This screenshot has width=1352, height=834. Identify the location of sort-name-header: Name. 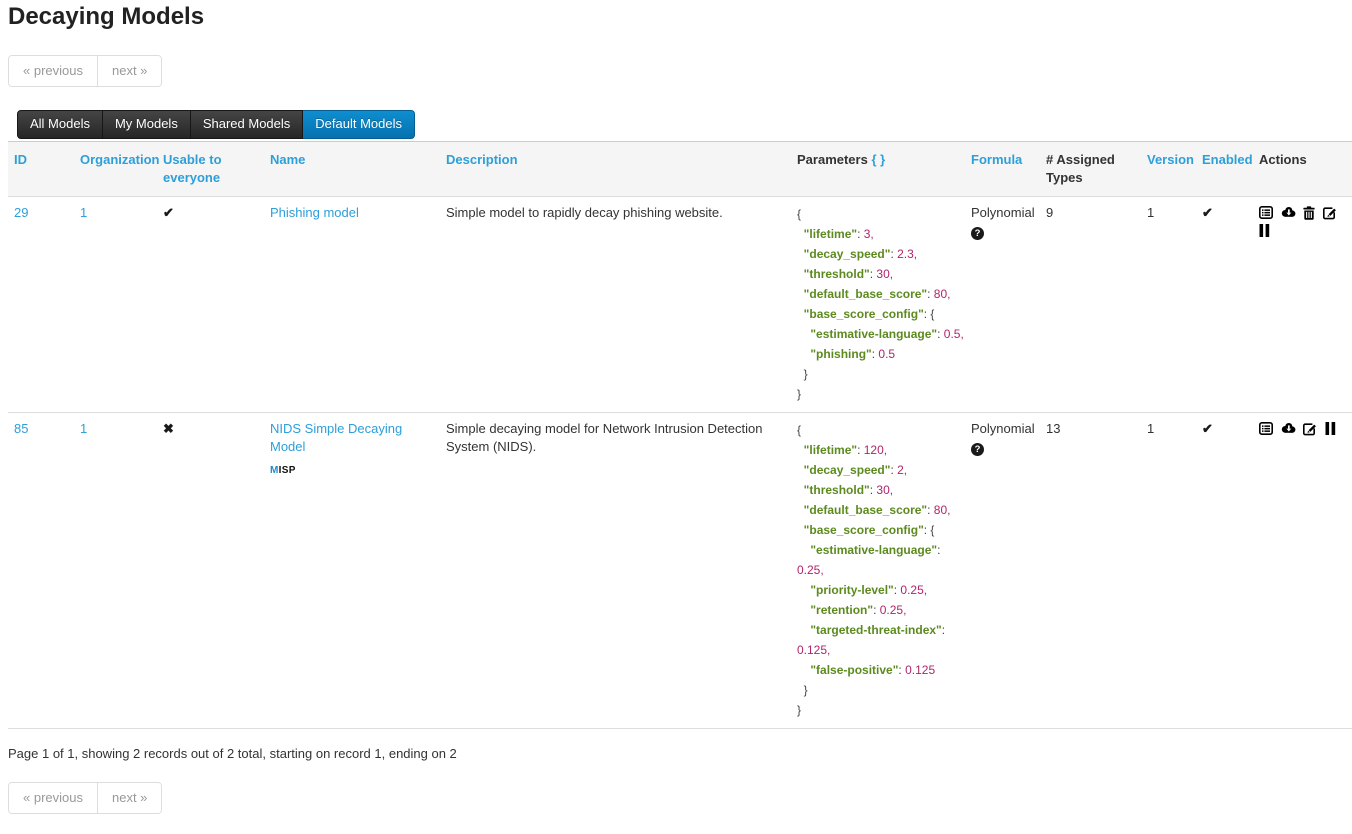
(288, 159).